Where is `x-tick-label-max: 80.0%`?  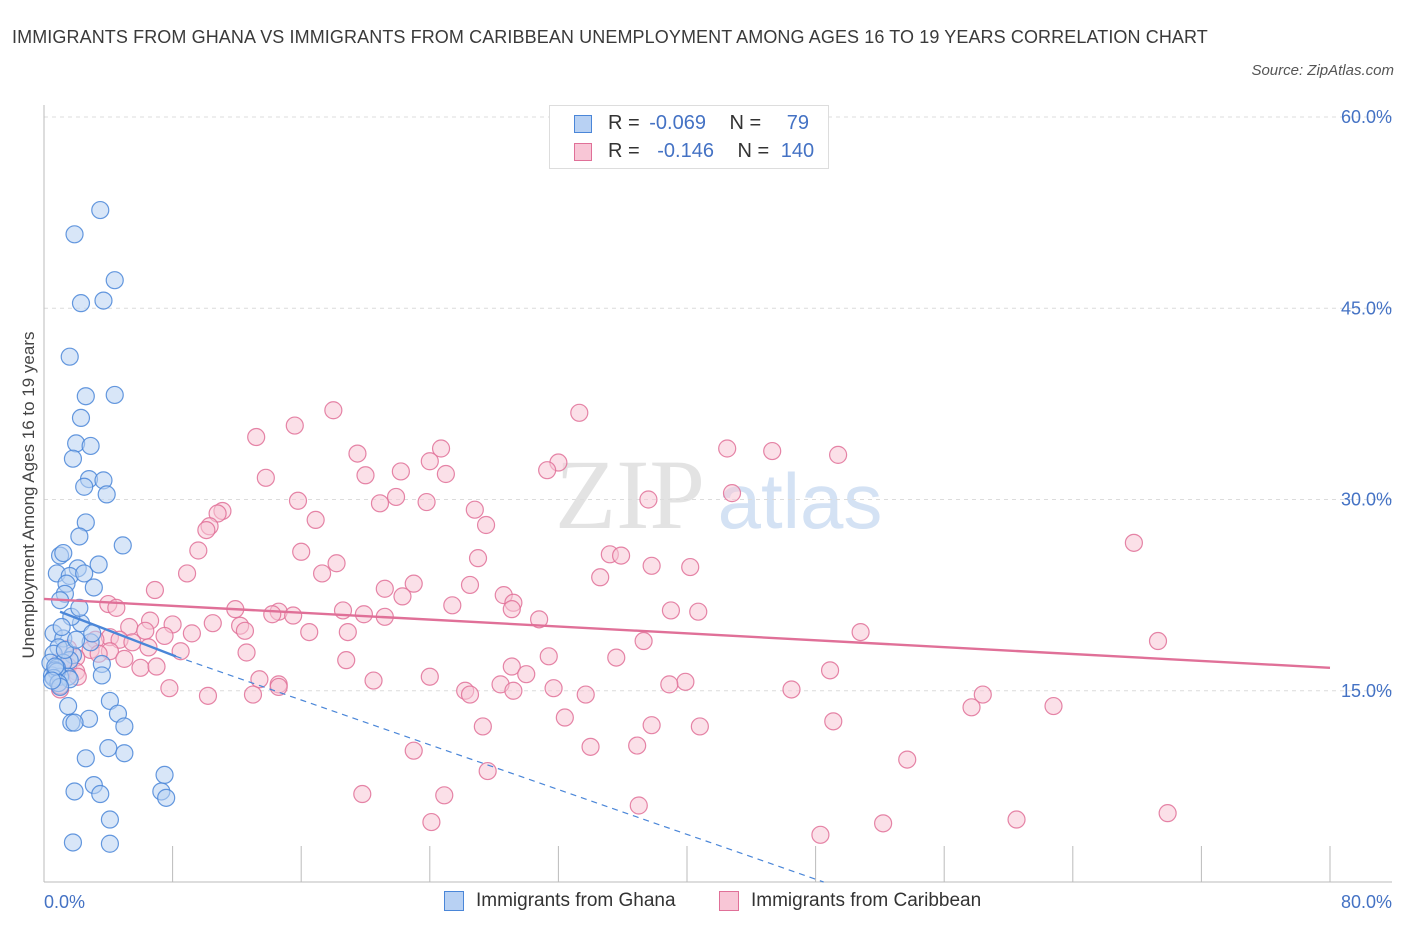
x-tick-label-max: 80.0% is located at coordinates (1366, 902).